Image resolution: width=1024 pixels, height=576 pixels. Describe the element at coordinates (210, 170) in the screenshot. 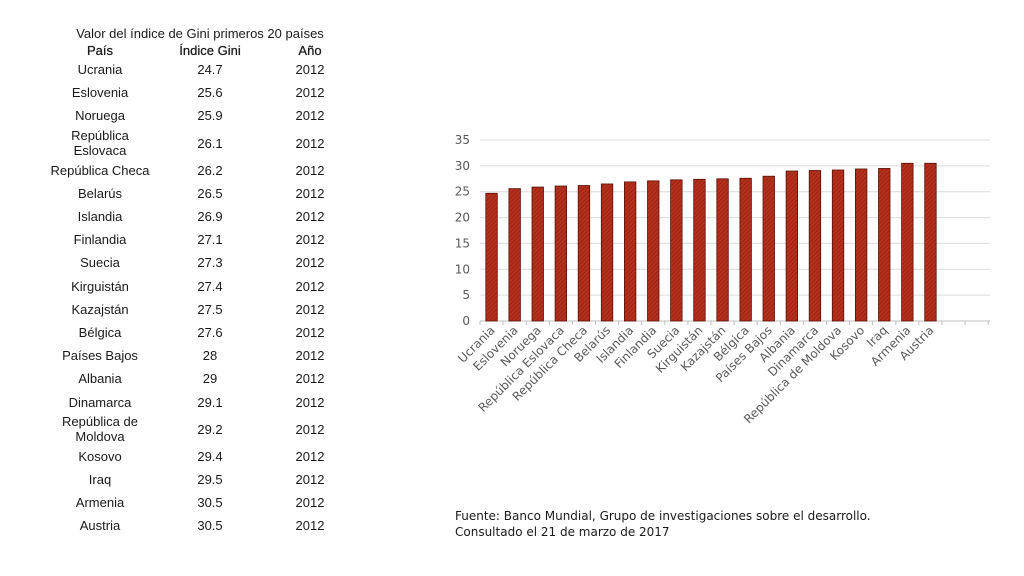

I see `cell-indice-gini: 26.2` at that location.